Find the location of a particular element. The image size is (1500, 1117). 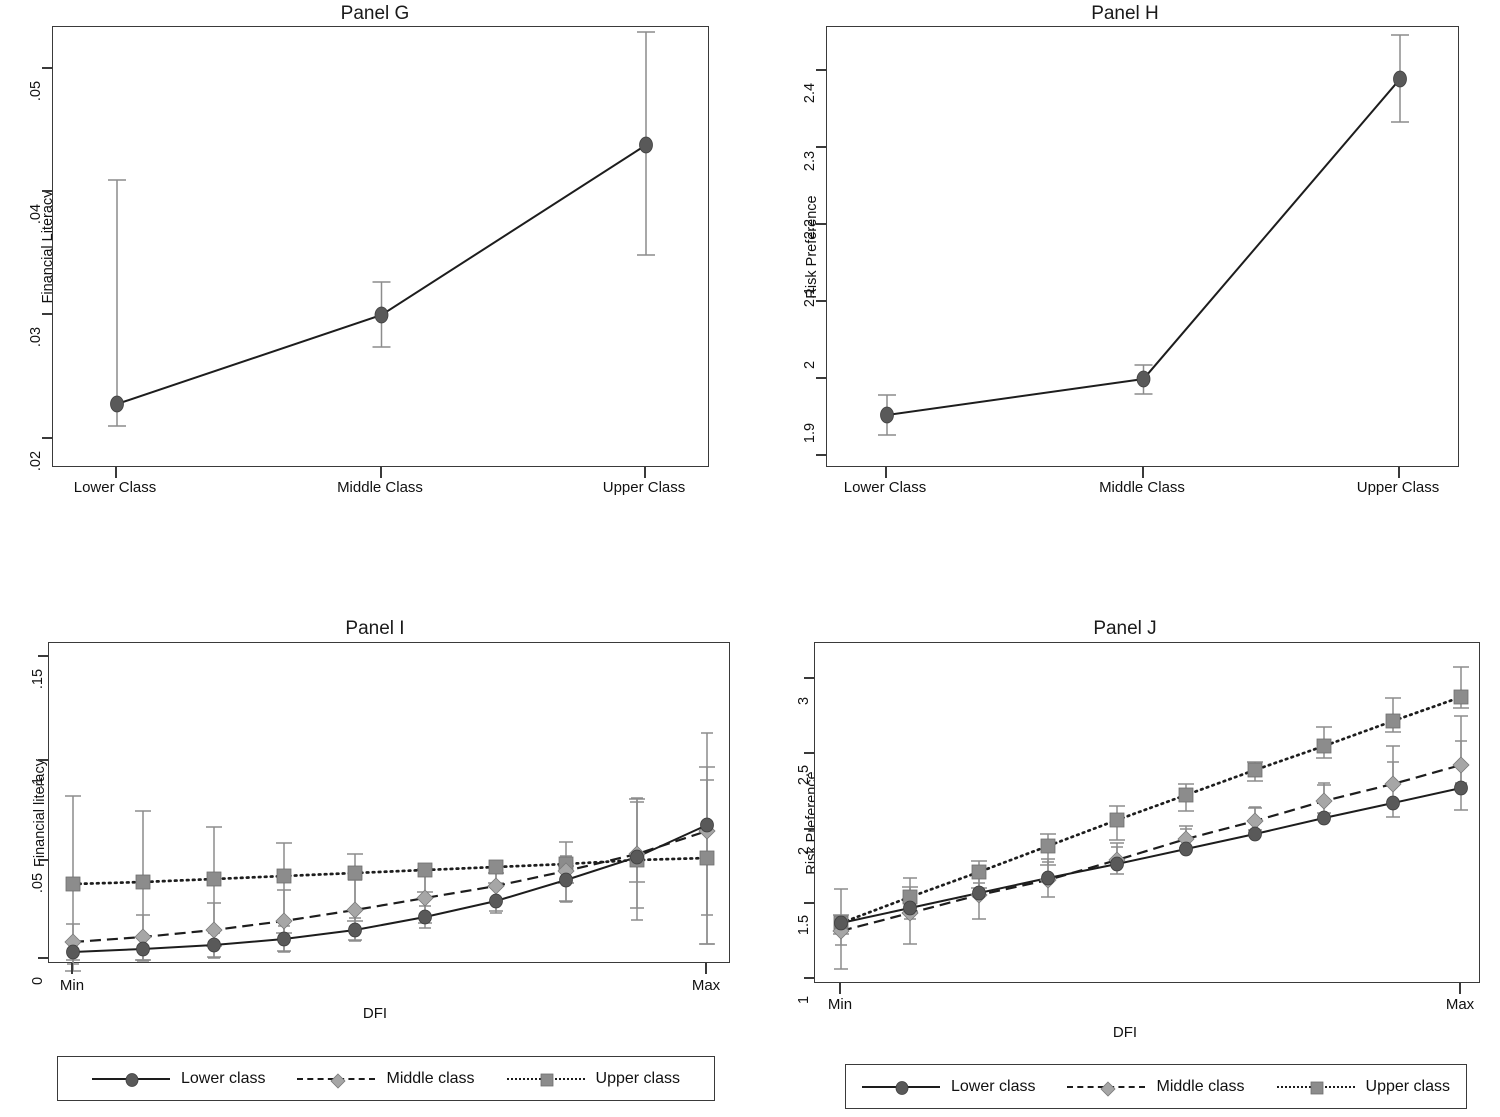

panel-g-error-bars is located at coordinates (381, 229).